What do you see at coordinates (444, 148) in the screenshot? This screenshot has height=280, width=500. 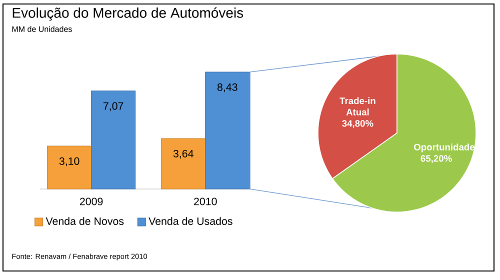 I see `slice-label: Oportunidade` at bounding box center [444, 148].